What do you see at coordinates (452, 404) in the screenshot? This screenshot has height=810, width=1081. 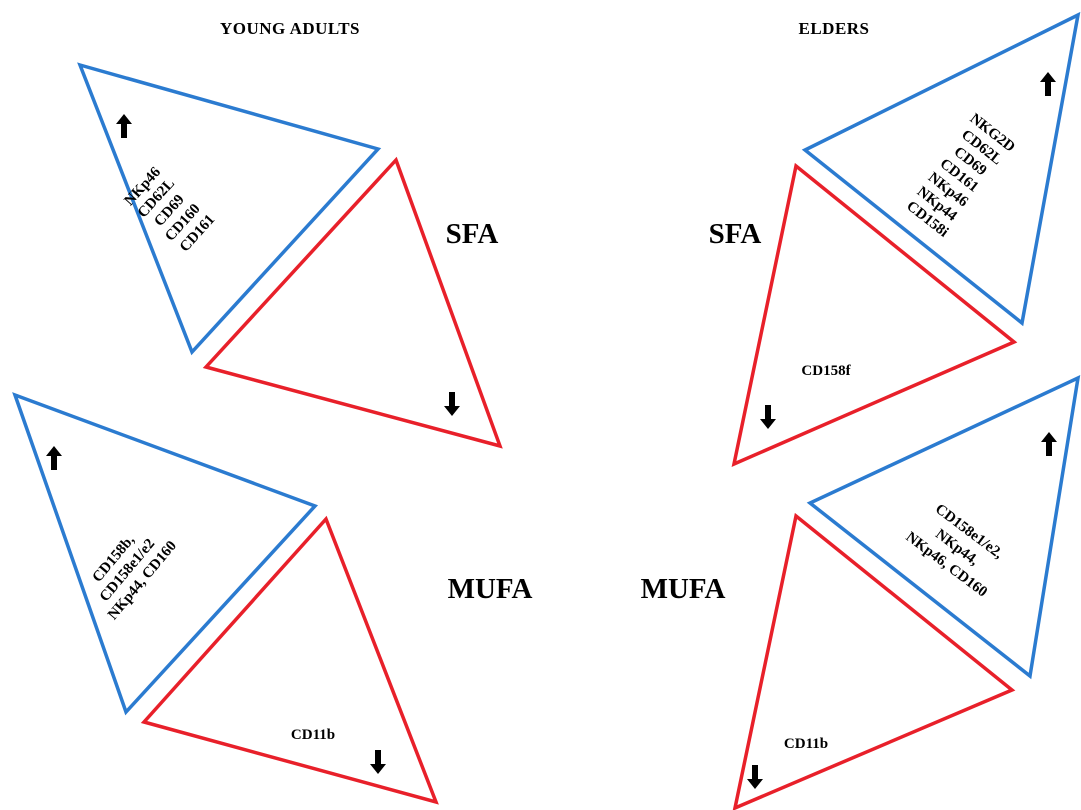 I see `young-sfa-down-arrow-icon` at bounding box center [452, 404].